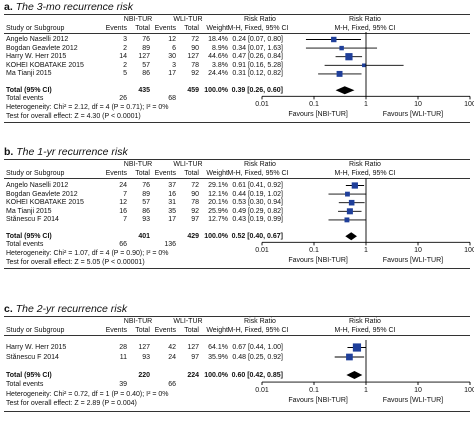  Describe the element at coordinates (257, 39) in the screenshot. I see `risk-ratio-ci-cell: 0.24 [0.07, 0.80]` at that location.